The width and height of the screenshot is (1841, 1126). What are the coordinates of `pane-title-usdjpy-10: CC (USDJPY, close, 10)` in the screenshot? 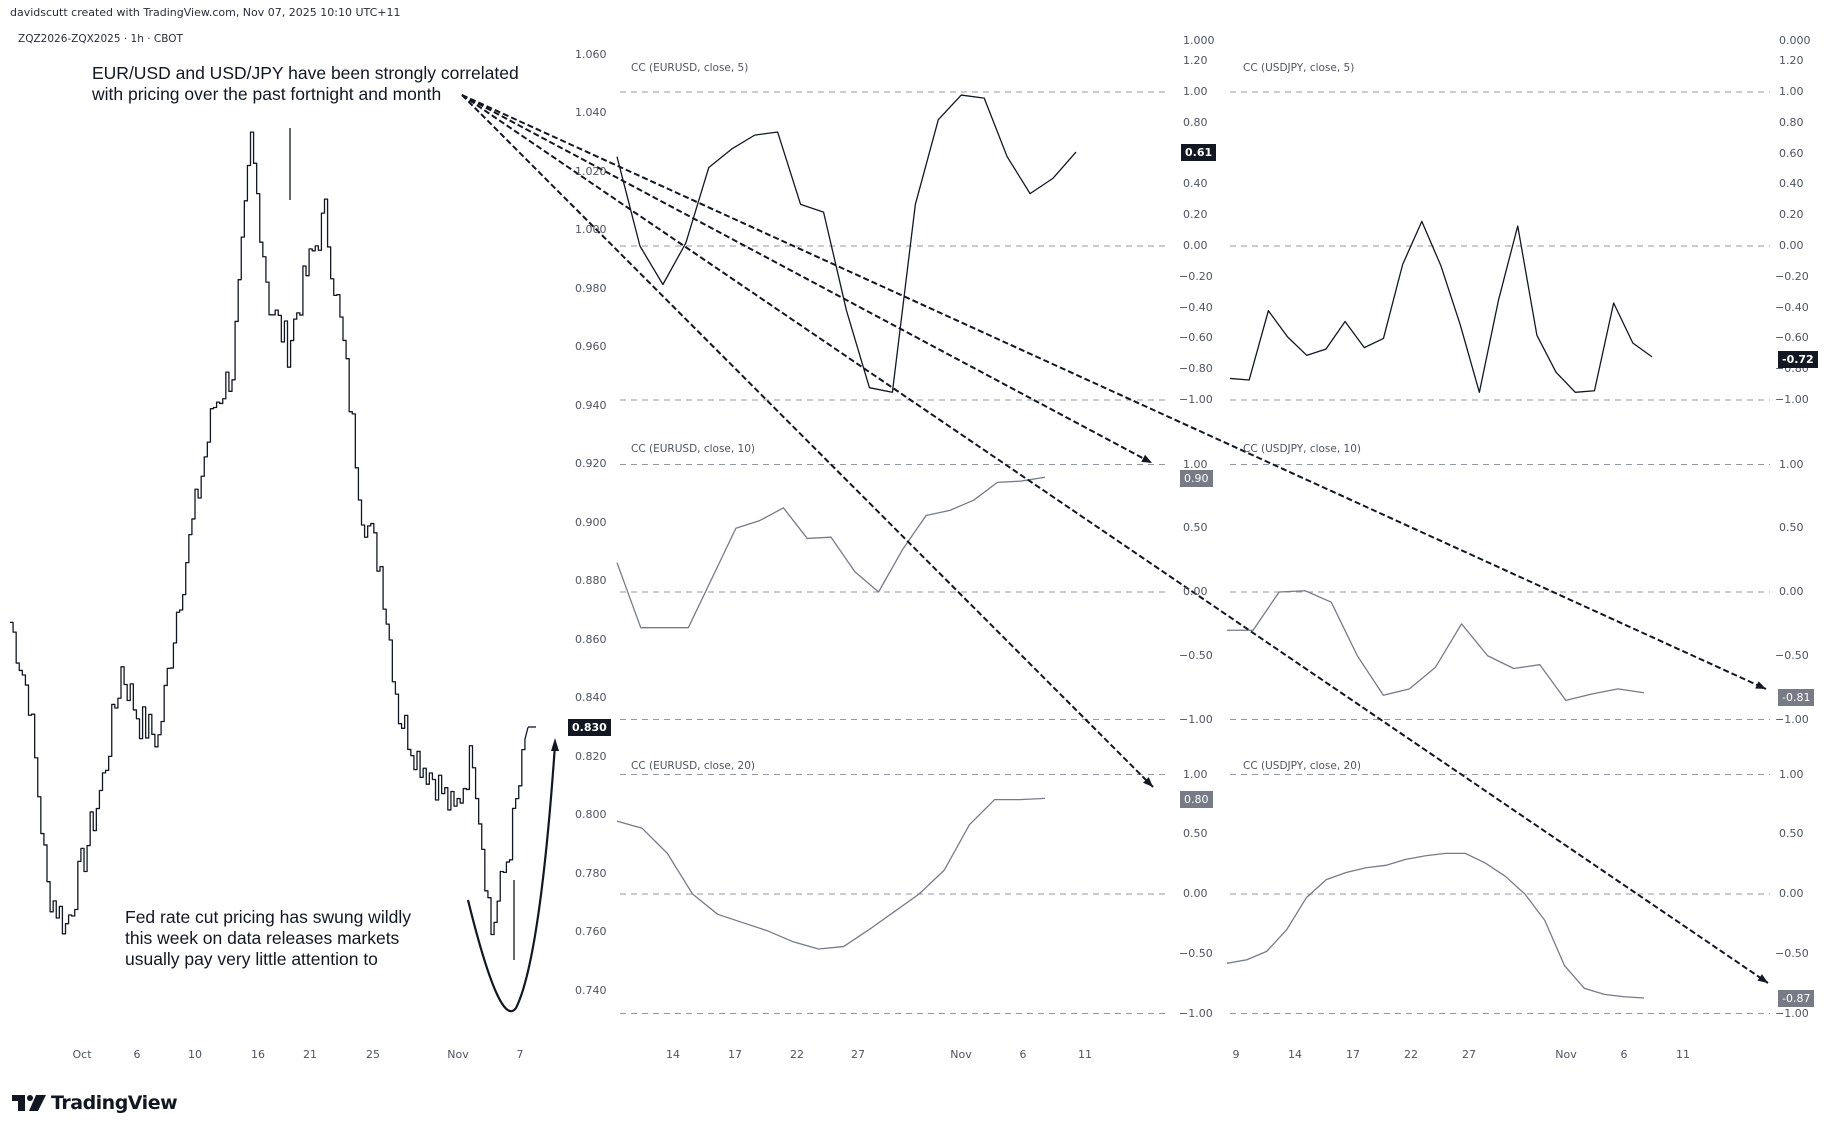 It's located at (1302, 449).